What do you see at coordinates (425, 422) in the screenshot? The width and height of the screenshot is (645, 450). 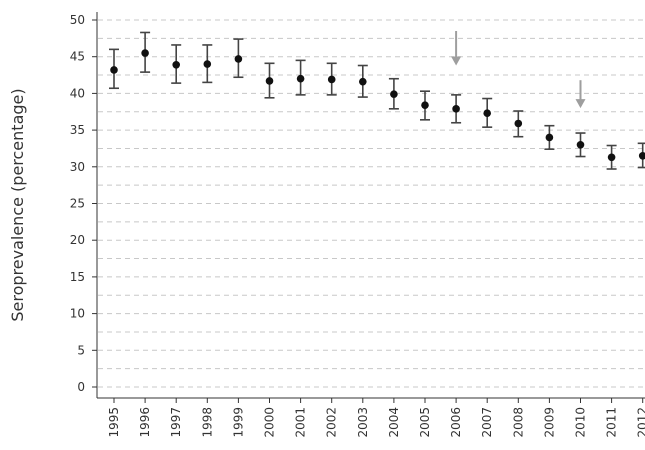 I see `x-tick-label: 2005` at bounding box center [425, 422].